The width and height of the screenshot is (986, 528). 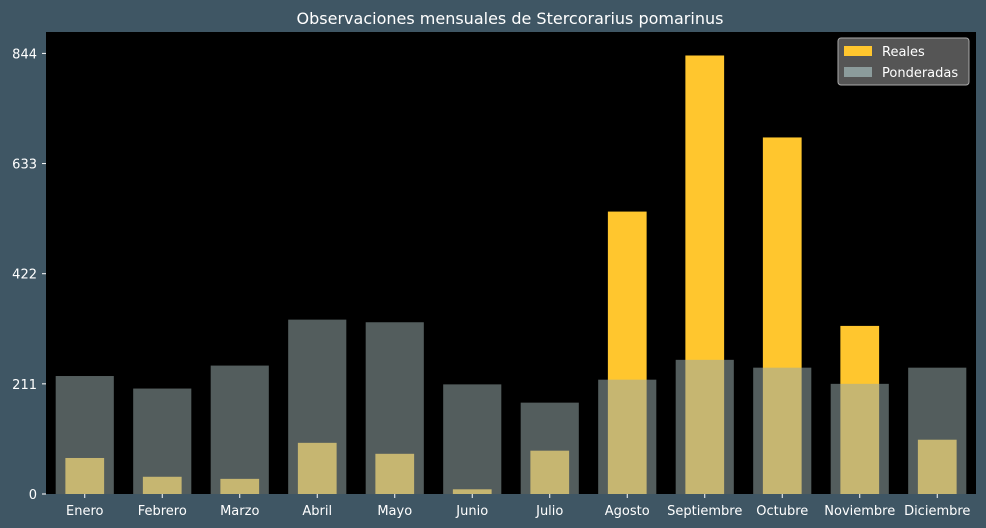 What do you see at coordinates (24, 385) in the screenshot?
I see `y-tick-label-1: 211` at bounding box center [24, 385].